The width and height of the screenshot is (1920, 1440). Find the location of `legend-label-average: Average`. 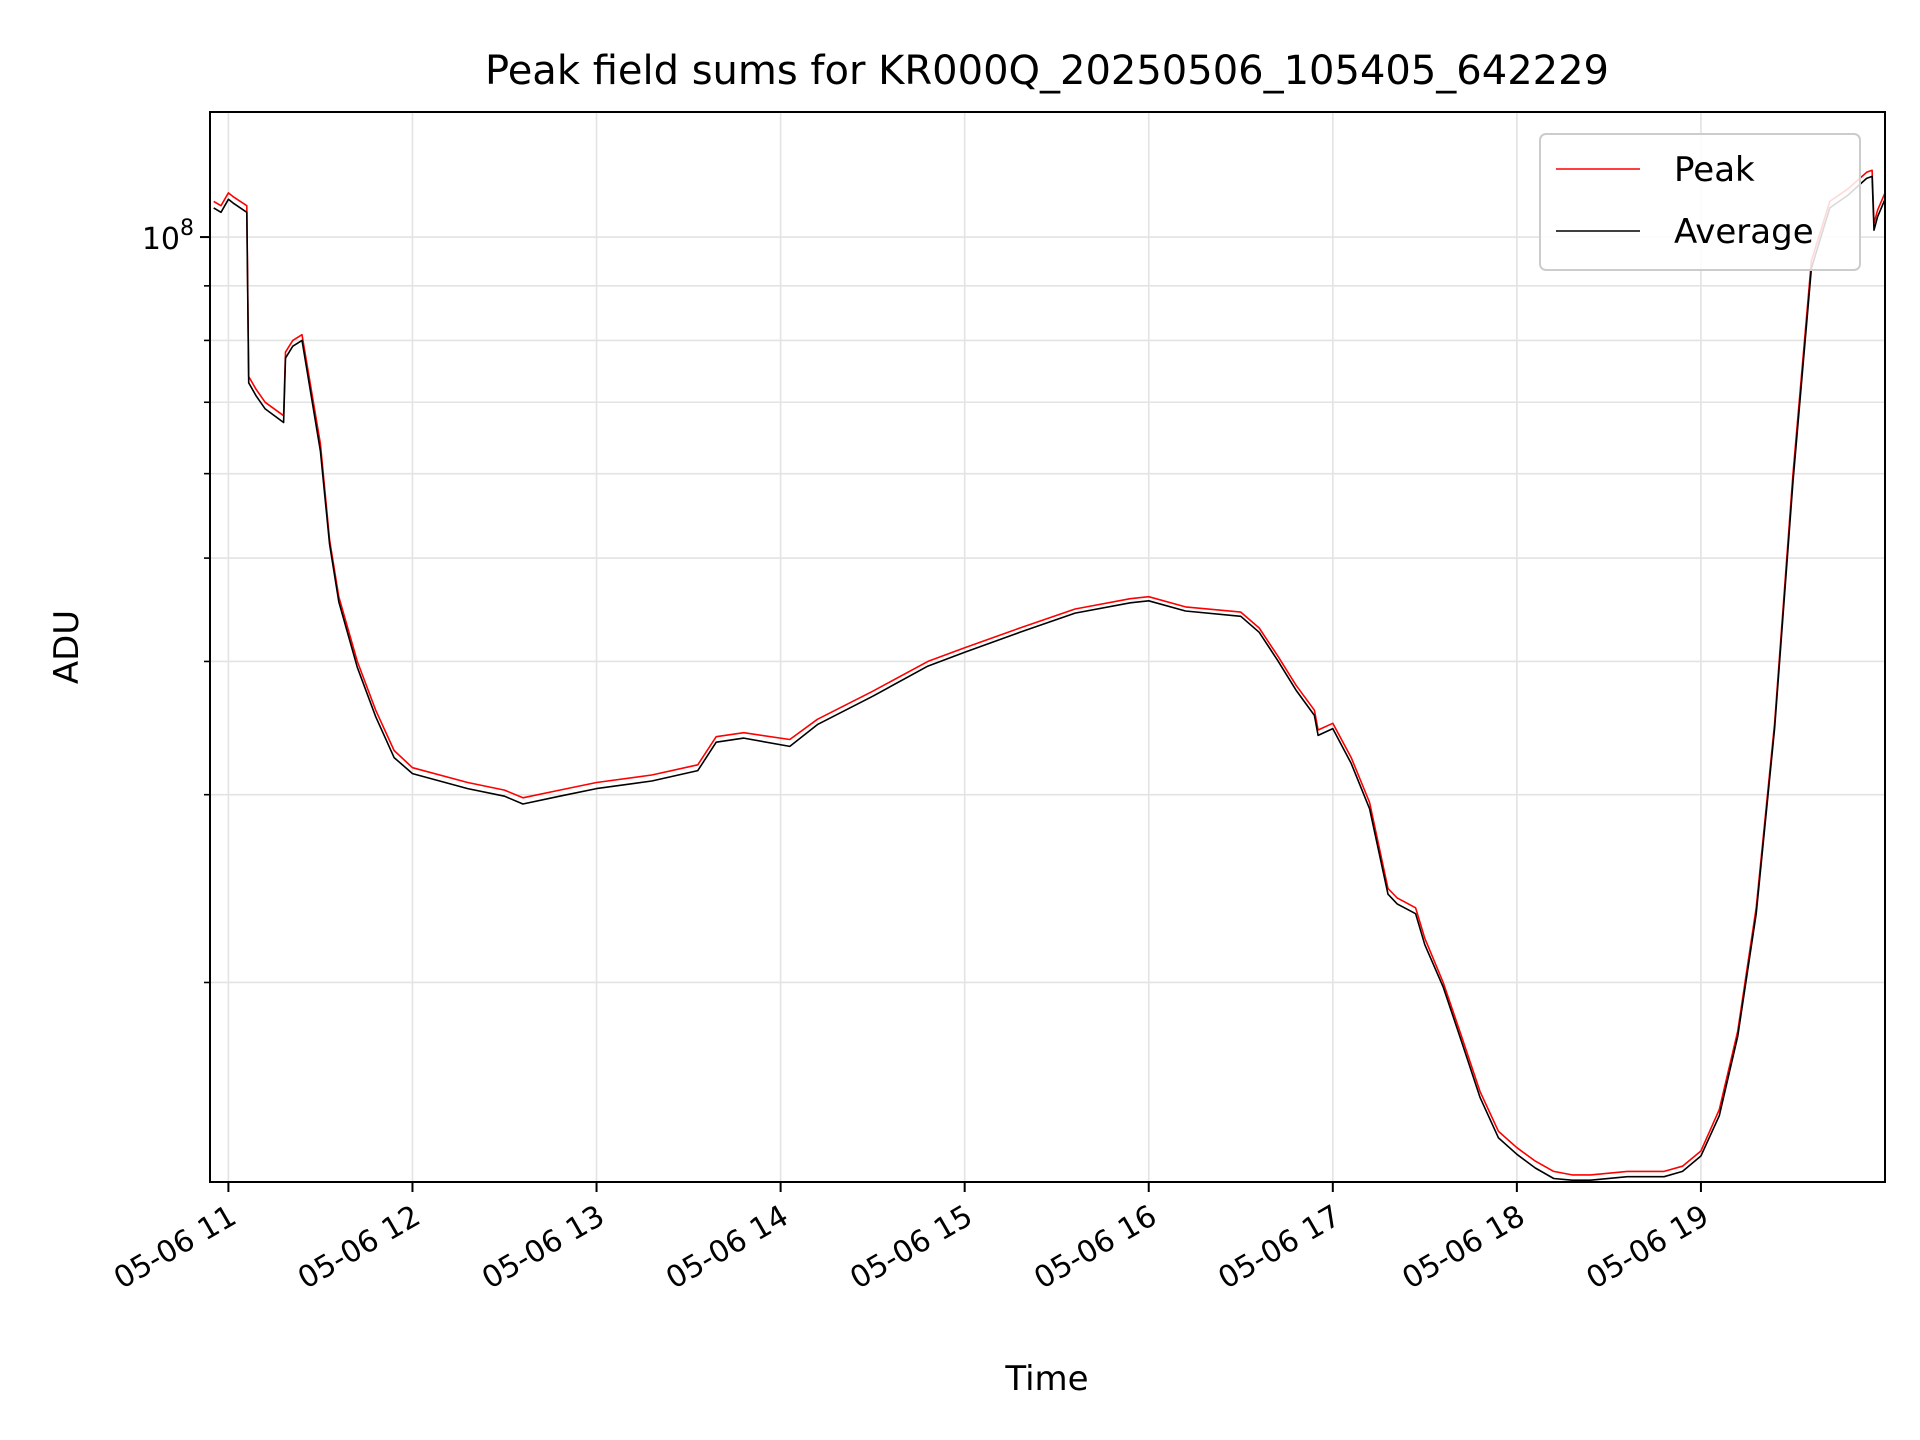

legend-label-average: Average is located at coordinates (1744, 232).